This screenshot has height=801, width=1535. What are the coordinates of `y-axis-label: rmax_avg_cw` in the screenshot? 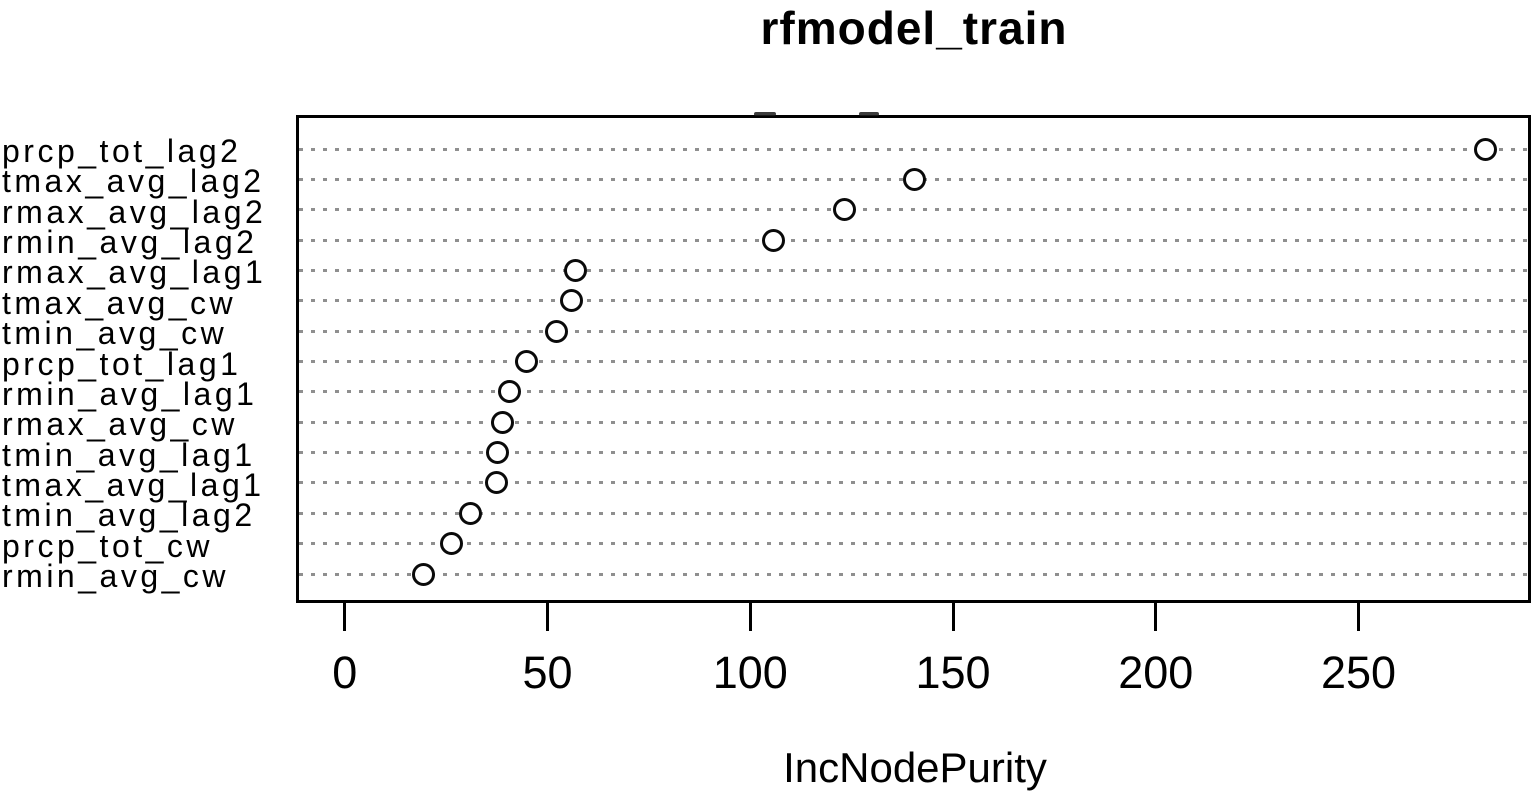 It's located at (120, 424).